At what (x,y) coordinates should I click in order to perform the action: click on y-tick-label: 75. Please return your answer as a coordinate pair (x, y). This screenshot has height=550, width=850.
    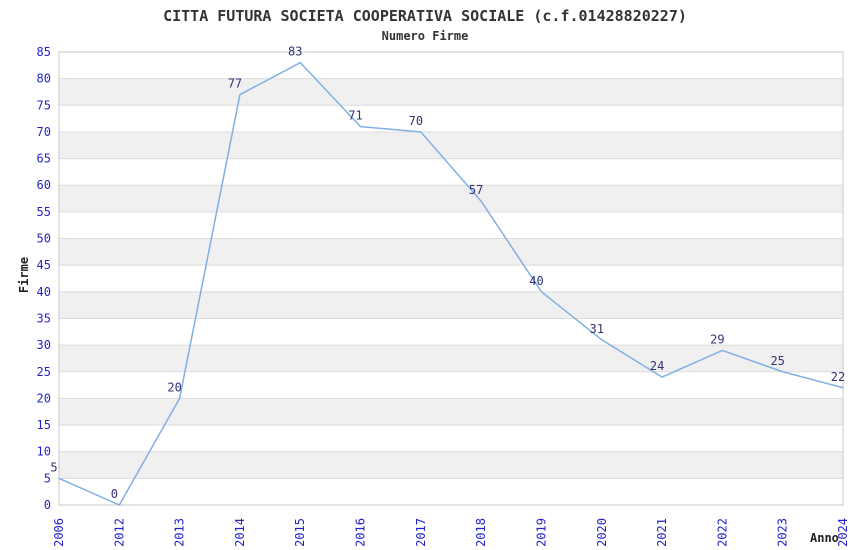
    Looking at the image, I should click on (44, 105).